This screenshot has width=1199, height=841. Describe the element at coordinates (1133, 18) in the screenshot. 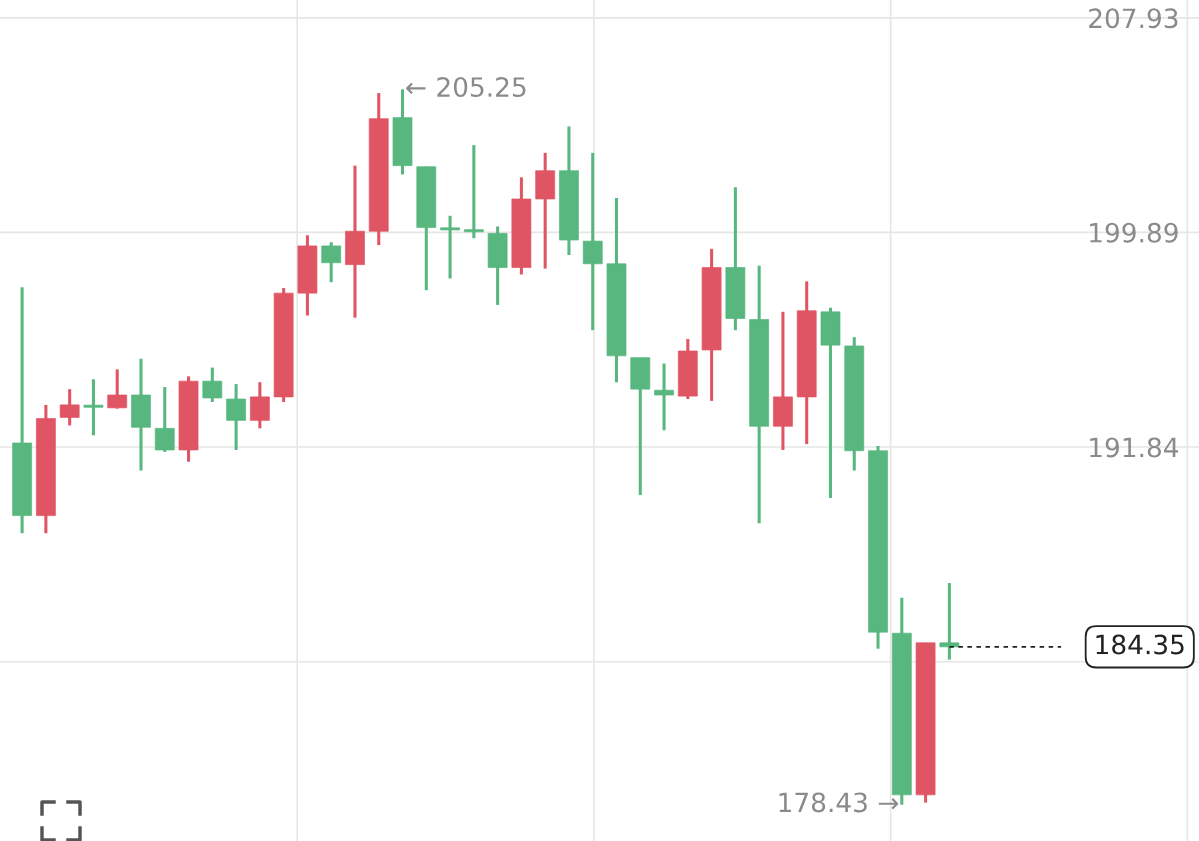

I see `y-tick-label: 207.93` at that location.